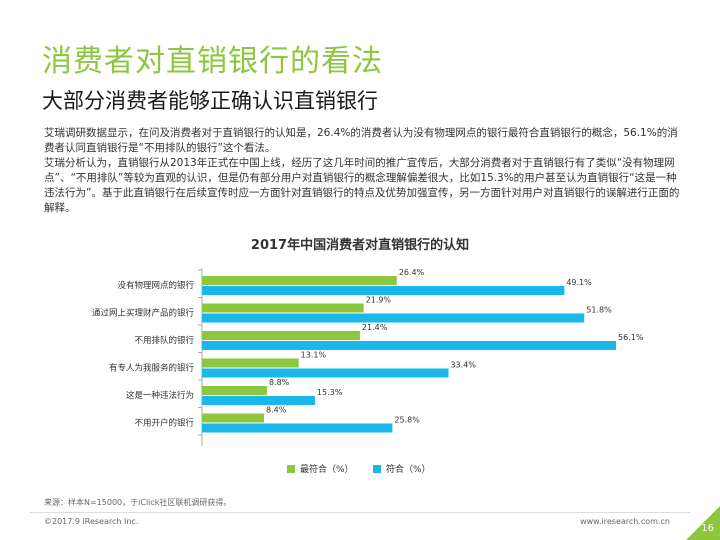 The width and height of the screenshot is (720, 540). Describe the element at coordinates (360, 512) in the screenshot. I see `footer-divider` at that location.